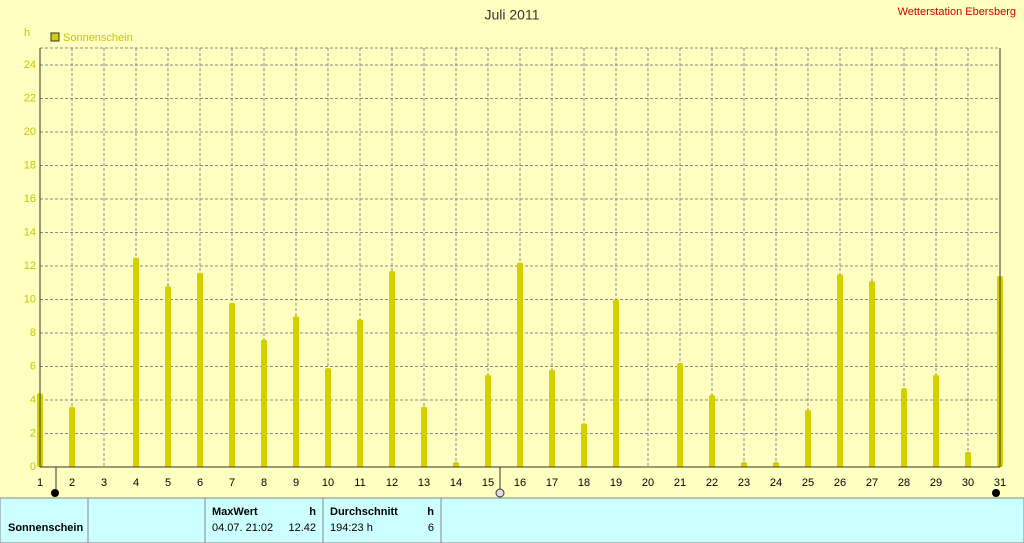 The width and height of the screenshot is (1024, 543). Describe the element at coordinates (552, 483) in the screenshot. I see `x-tick-label: 17` at that location.